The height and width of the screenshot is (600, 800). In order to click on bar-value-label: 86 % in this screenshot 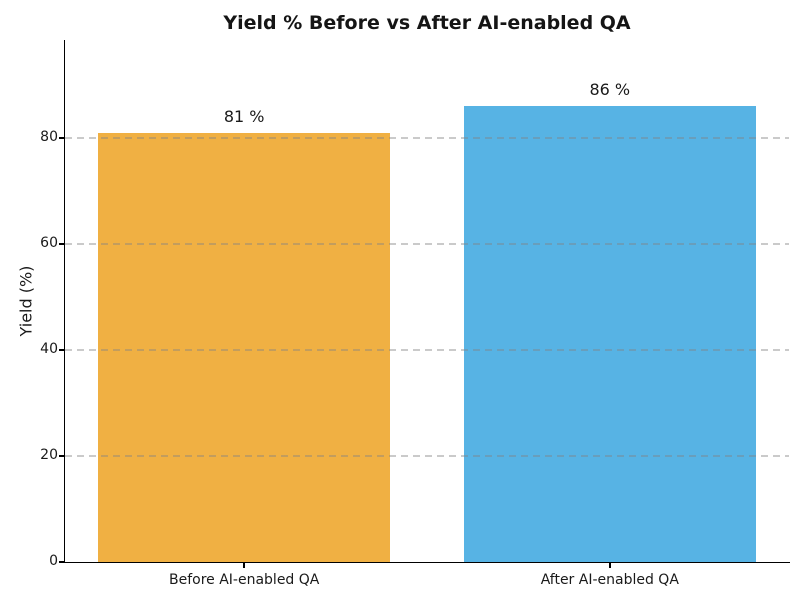, I will do `click(610, 90)`.